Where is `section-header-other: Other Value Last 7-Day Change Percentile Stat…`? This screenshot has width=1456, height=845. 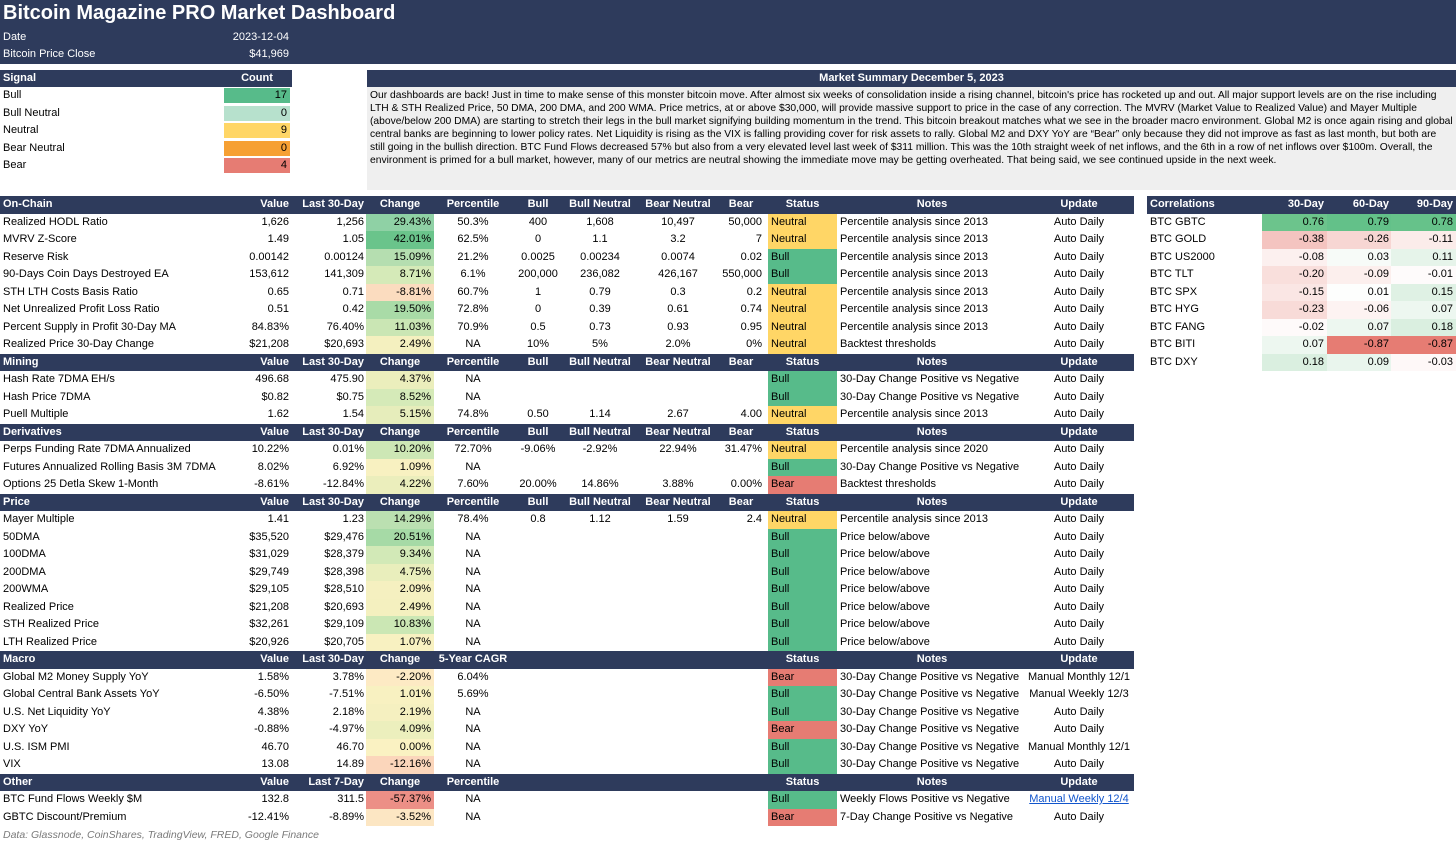
section-header-other: Other Value Last 7-Day Change Percentile Stat… is located at coordinates (567, 782).